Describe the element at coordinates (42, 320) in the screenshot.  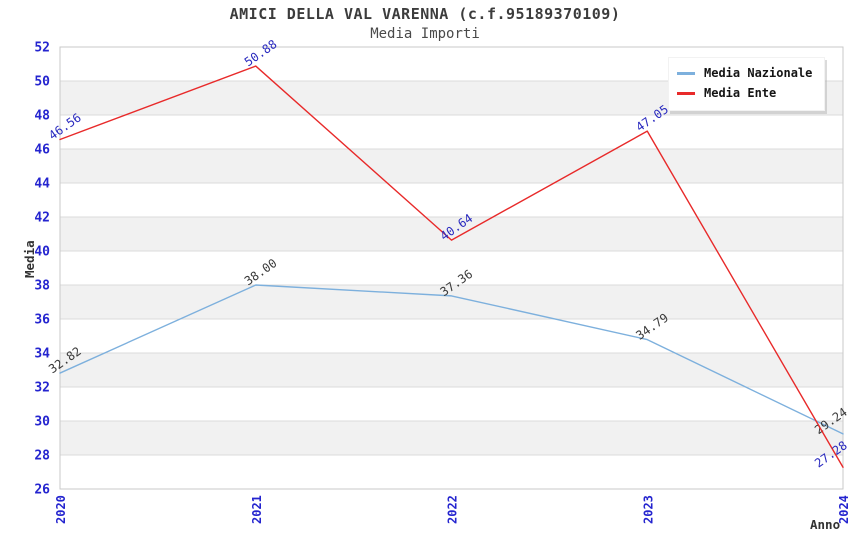
I see `y-tick-label: 36` at that location.